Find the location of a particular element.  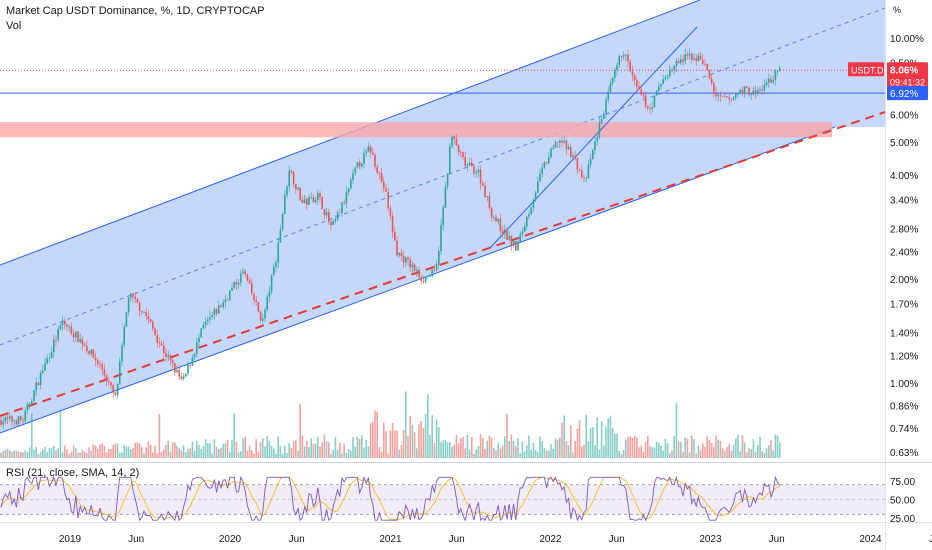

symbol-tag is located at coordinates (866, 69).